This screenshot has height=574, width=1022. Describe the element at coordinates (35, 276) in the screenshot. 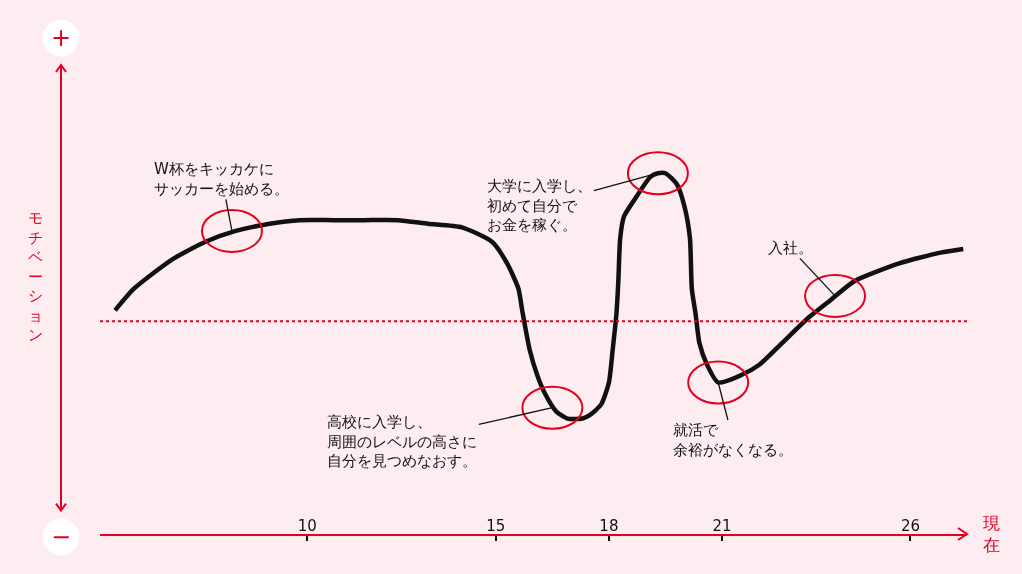

I see `y-axis-title: モチベーション` at that location.